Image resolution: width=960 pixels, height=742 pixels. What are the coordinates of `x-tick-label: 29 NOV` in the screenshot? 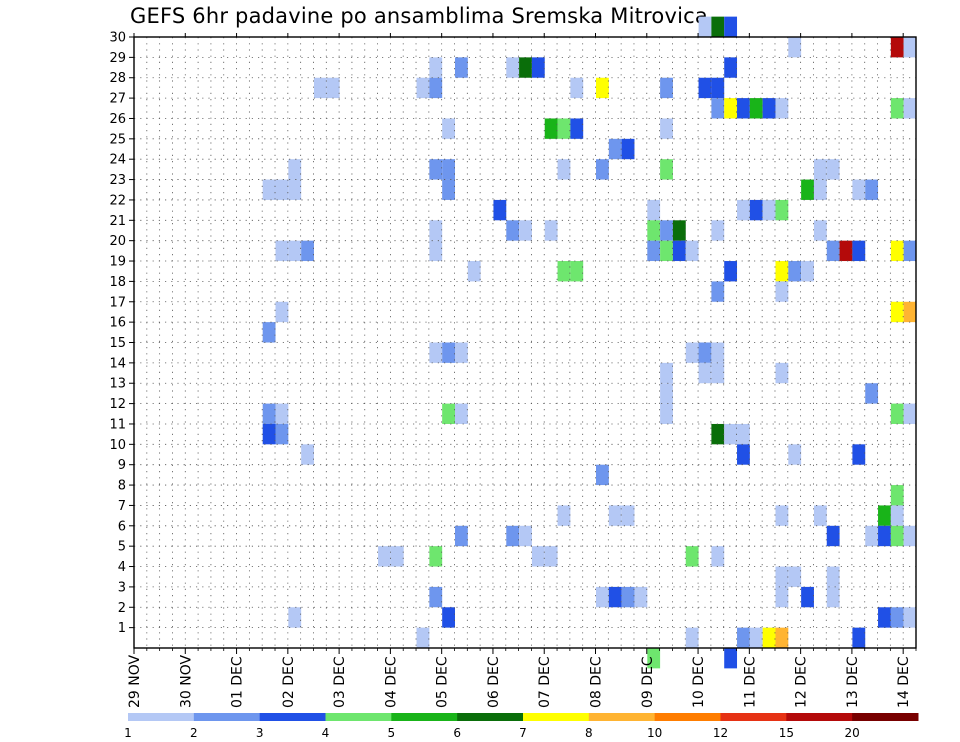 It's located at (135, 681).